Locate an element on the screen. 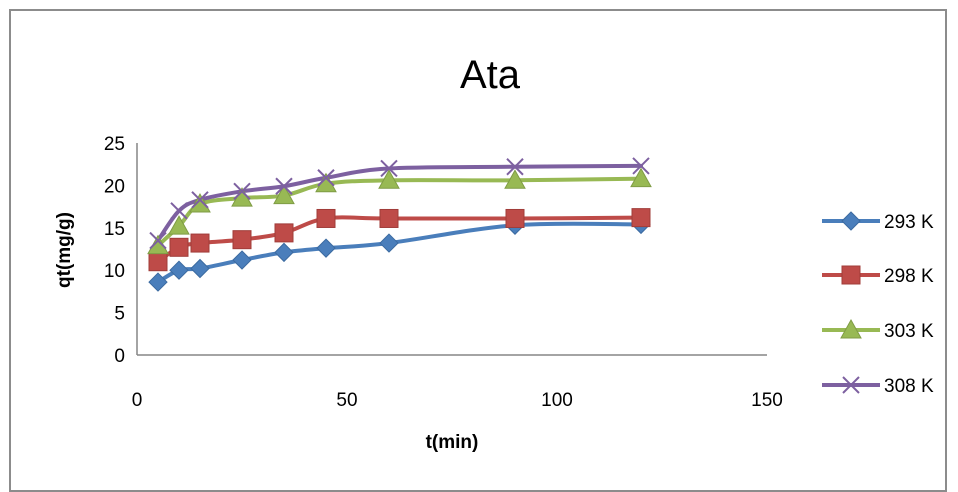 Image resolution: width=958 pixels, height=492 pixels. plot-area is located at coordinates (399, 224).